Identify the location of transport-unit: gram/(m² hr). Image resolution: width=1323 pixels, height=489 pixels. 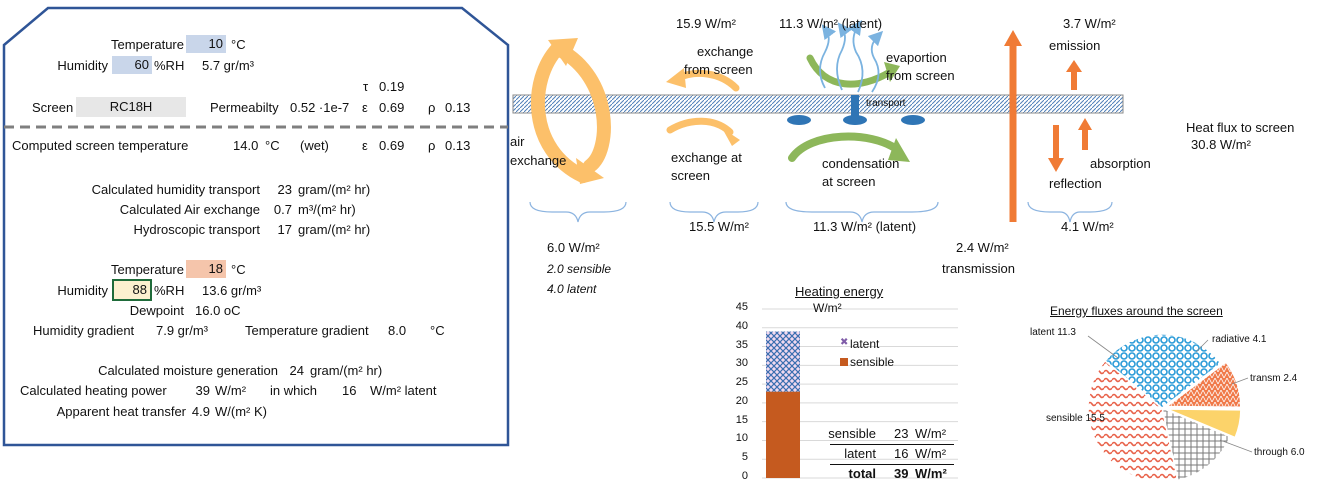
(334, 189).